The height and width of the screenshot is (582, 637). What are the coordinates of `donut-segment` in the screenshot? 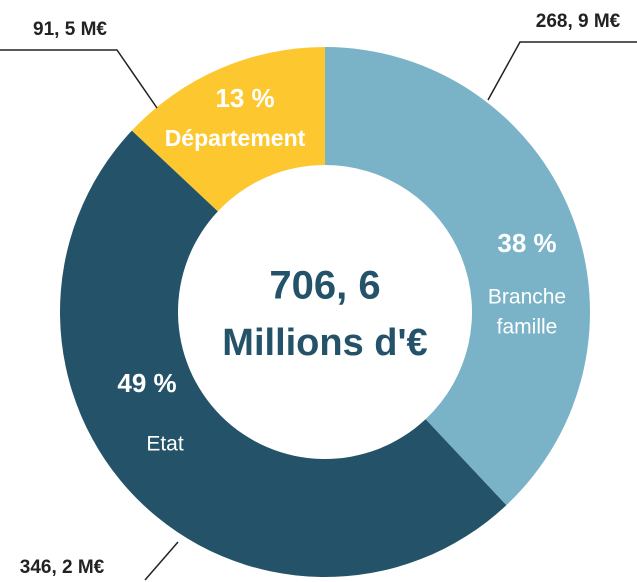 It's located at (228, 129).